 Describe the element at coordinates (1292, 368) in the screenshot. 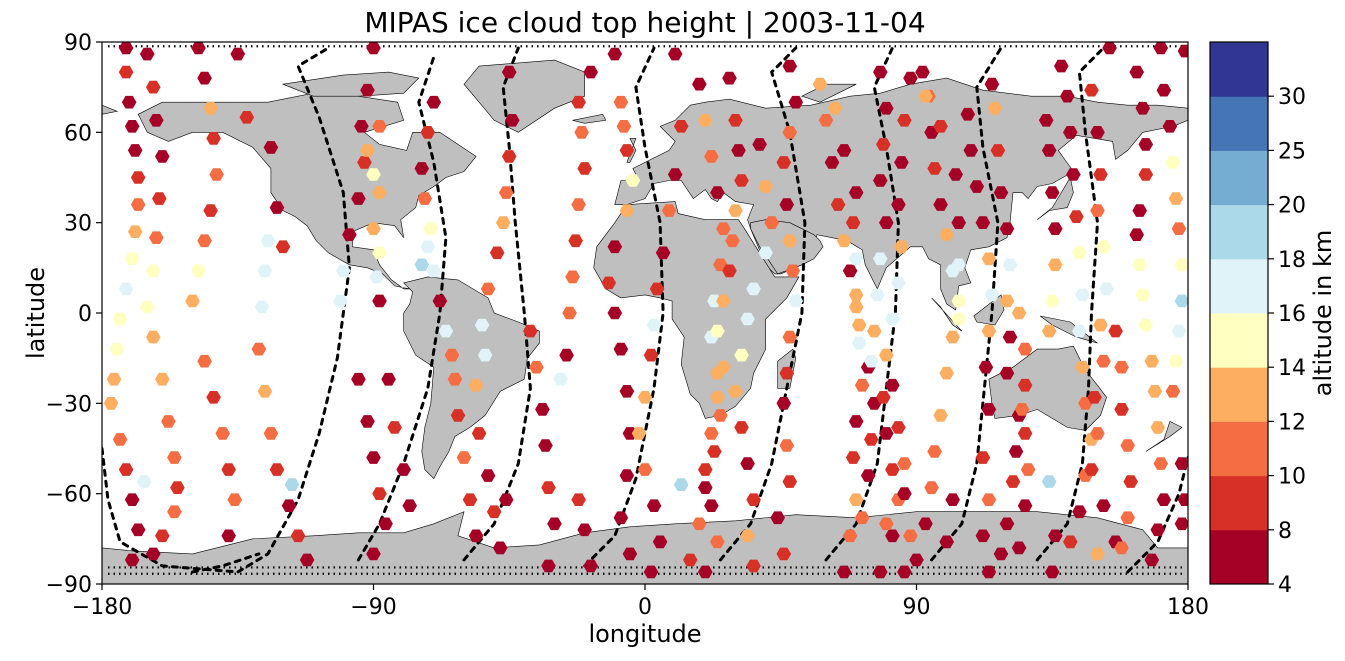

I see `colorbar-tick-label: 14` at that location.